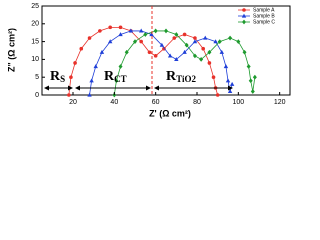 The width and height of the screenshot is (320, 240). Describe the element at coordinates (114, 102) in the screenshot. I see `x-tick-label: 40` at that location.